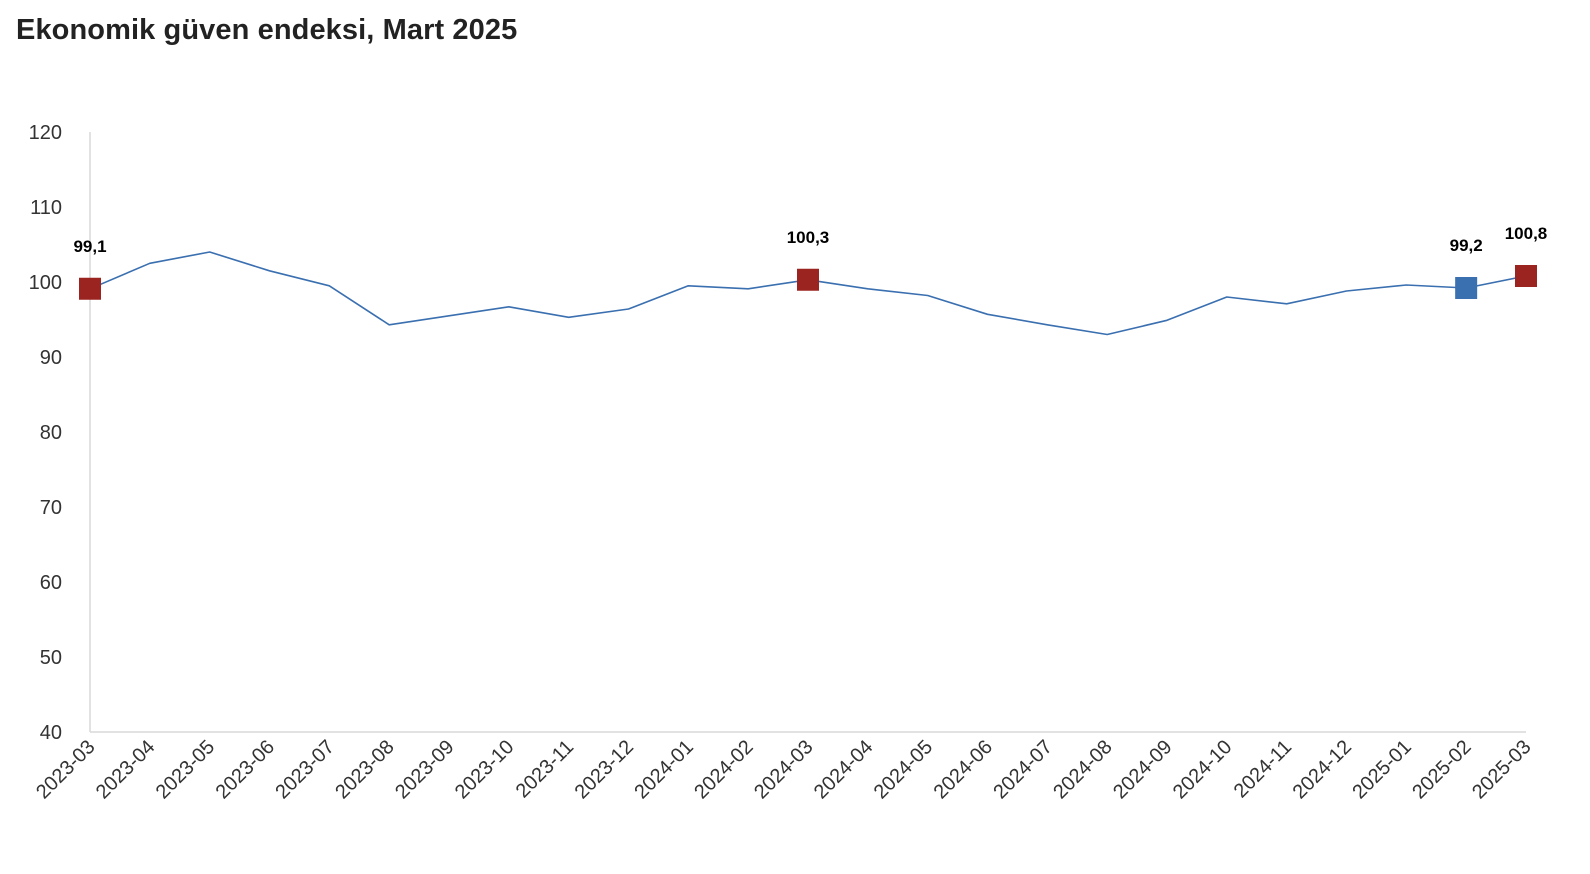 The height and width of the screenshot is (874, 1590). Describe the element at coordinates (1202, 769) in the screenshot. I see `x-tick-label: 2024-10` at that location.